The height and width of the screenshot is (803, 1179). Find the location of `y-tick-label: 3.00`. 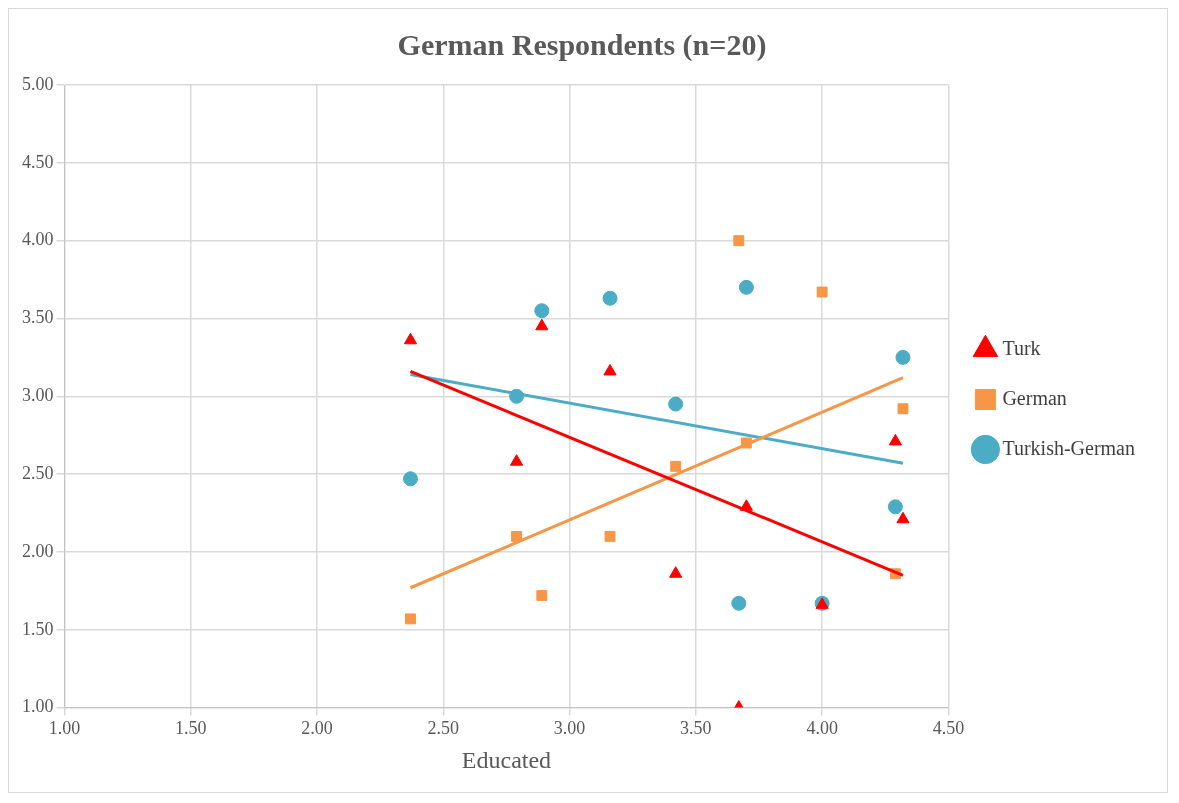

y-tick-label: 3.00 is located at coordinates (38, 395).